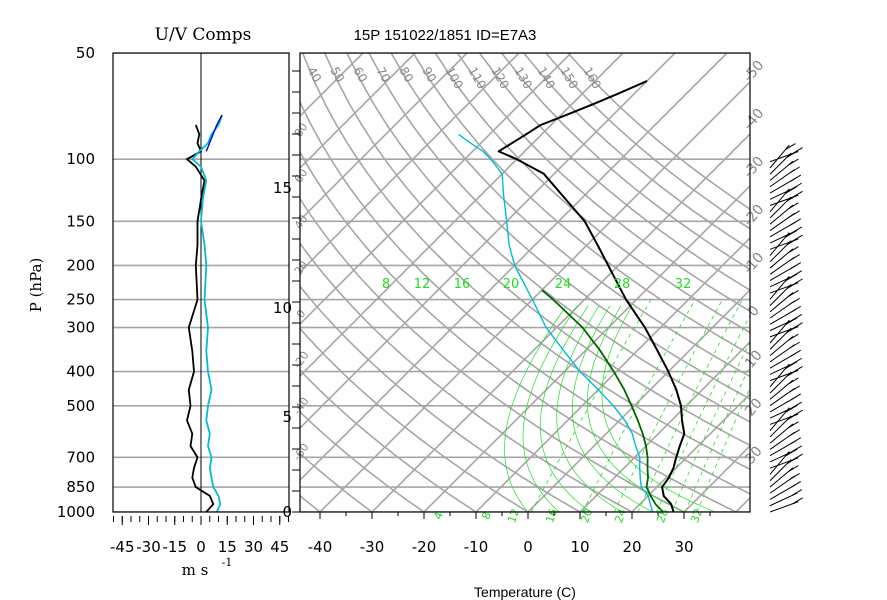 The image size is (887, 600). I want to click on pressure-tick-label: 200, so click(80, 265).